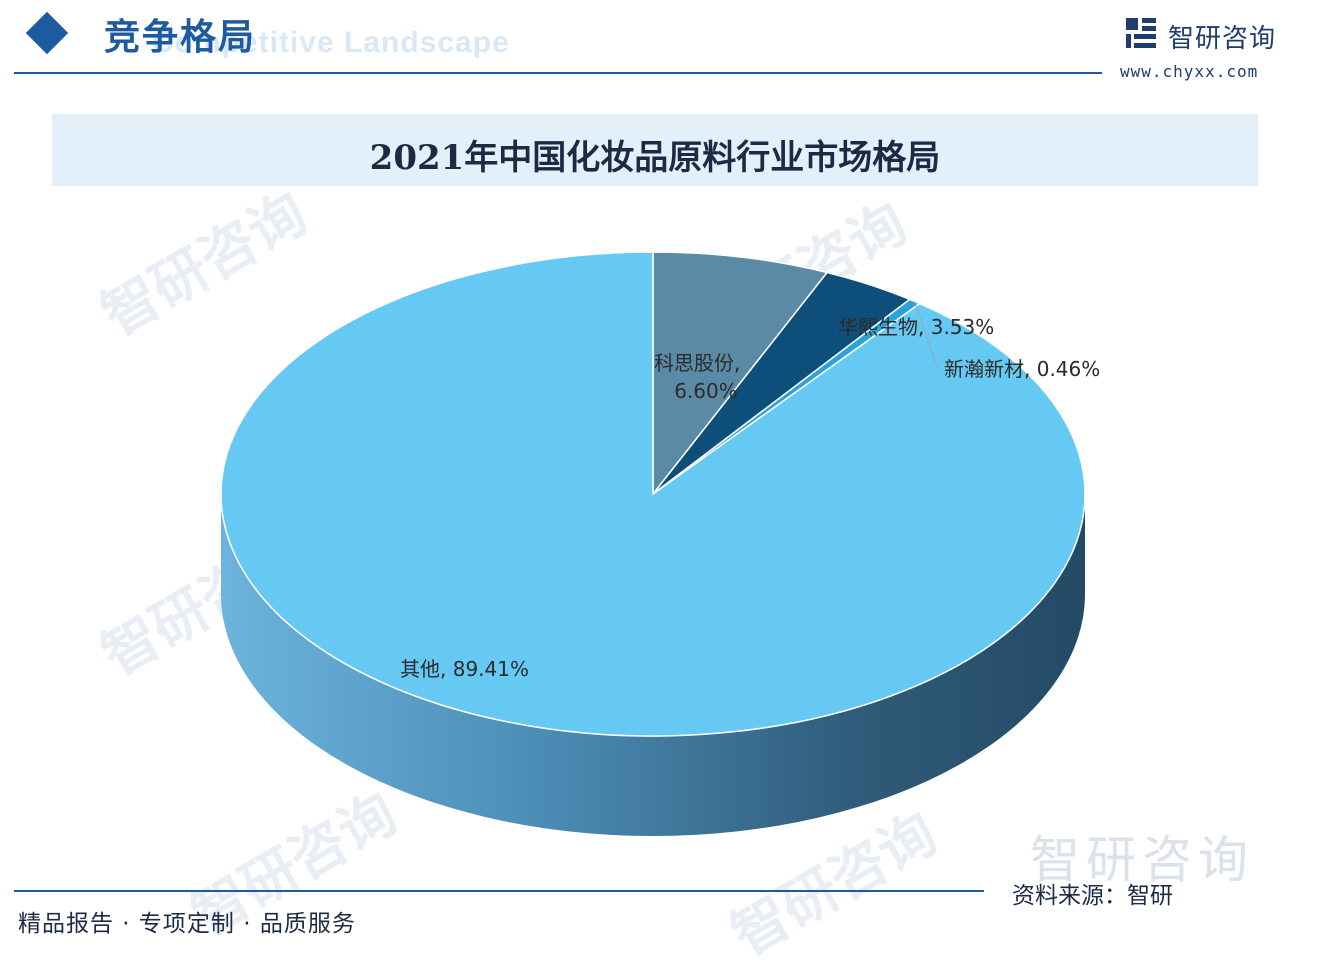  What do you see at coordinates (1222, 39) in the screenshot?
I see `logo-name: 智研咨询` at bounding box center [1222, 39].